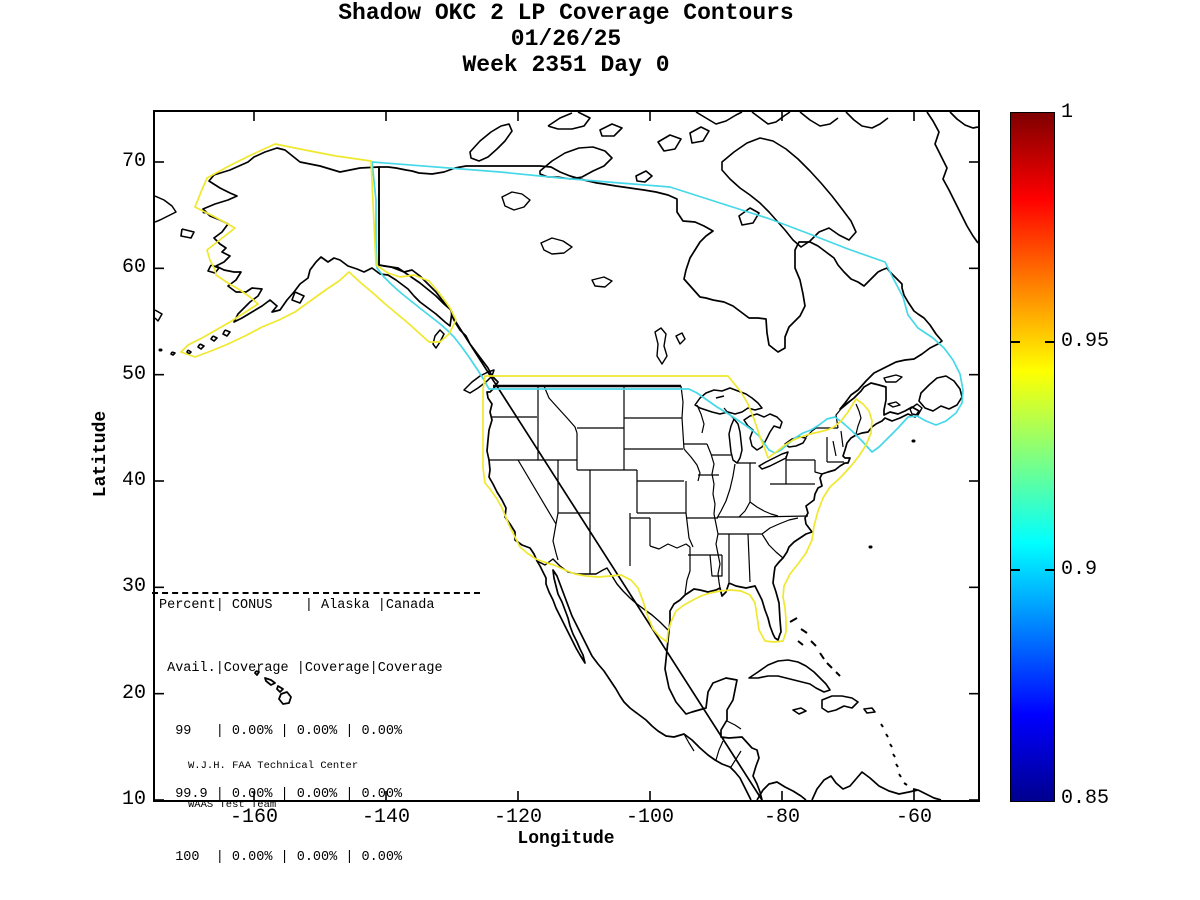 The height and width of the screenshot is (900, 1200). I want to click on state-borders-east, so click(773, 493).